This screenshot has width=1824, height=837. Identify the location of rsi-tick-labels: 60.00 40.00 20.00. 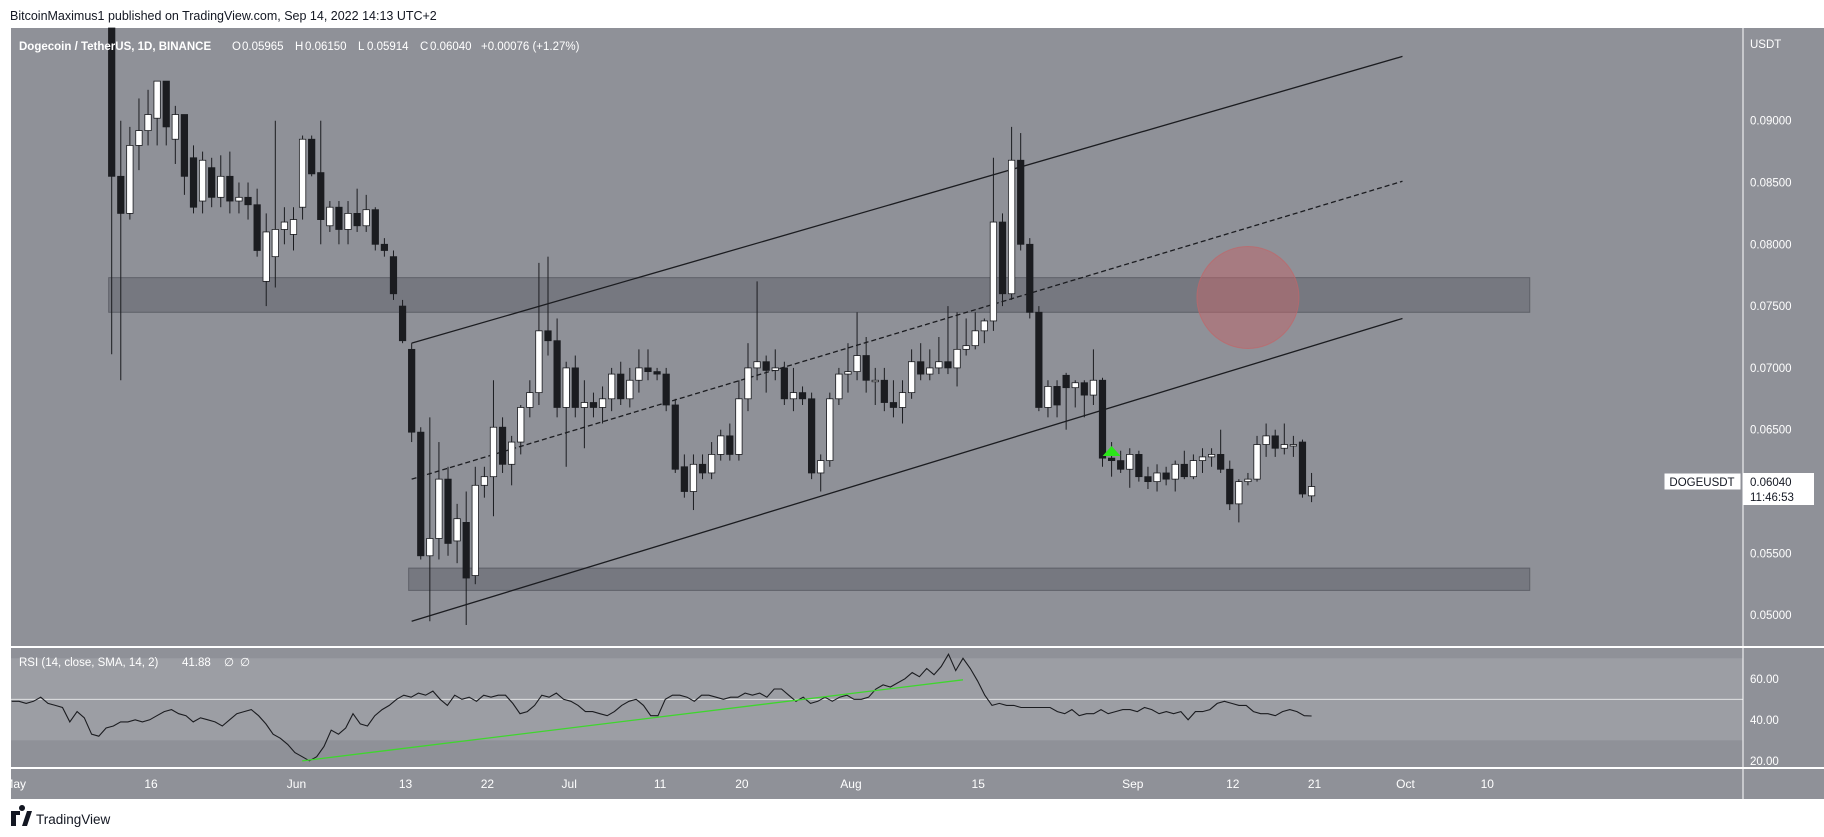
(1764, 721).